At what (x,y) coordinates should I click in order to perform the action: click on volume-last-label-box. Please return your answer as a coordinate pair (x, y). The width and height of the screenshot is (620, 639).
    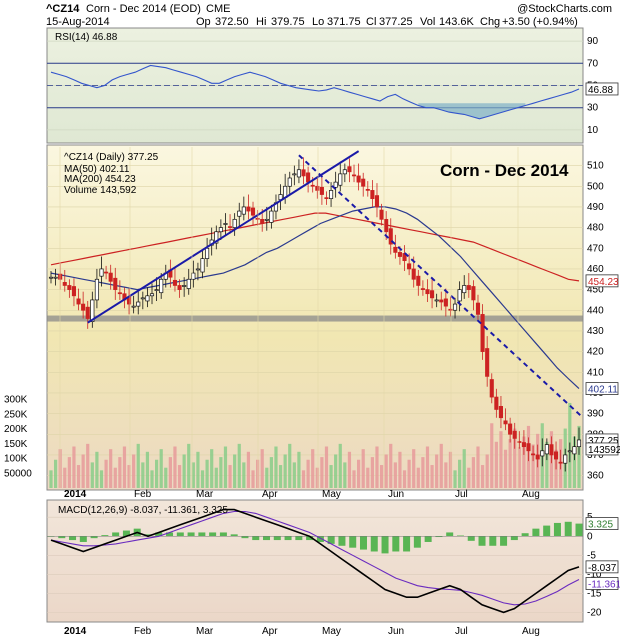
    Looking at the image, I should click on (602, 449).